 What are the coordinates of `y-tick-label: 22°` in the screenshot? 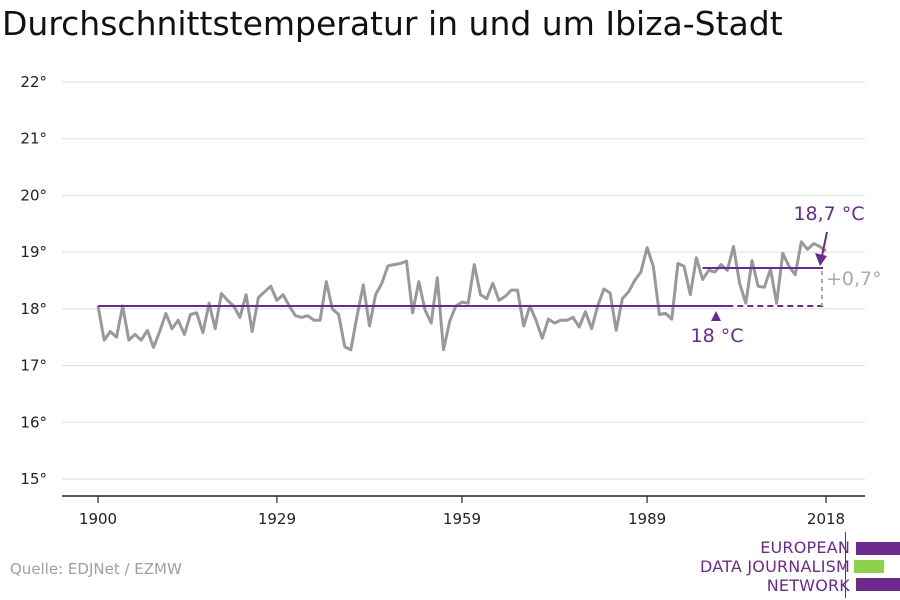 It's located at (33, 82).